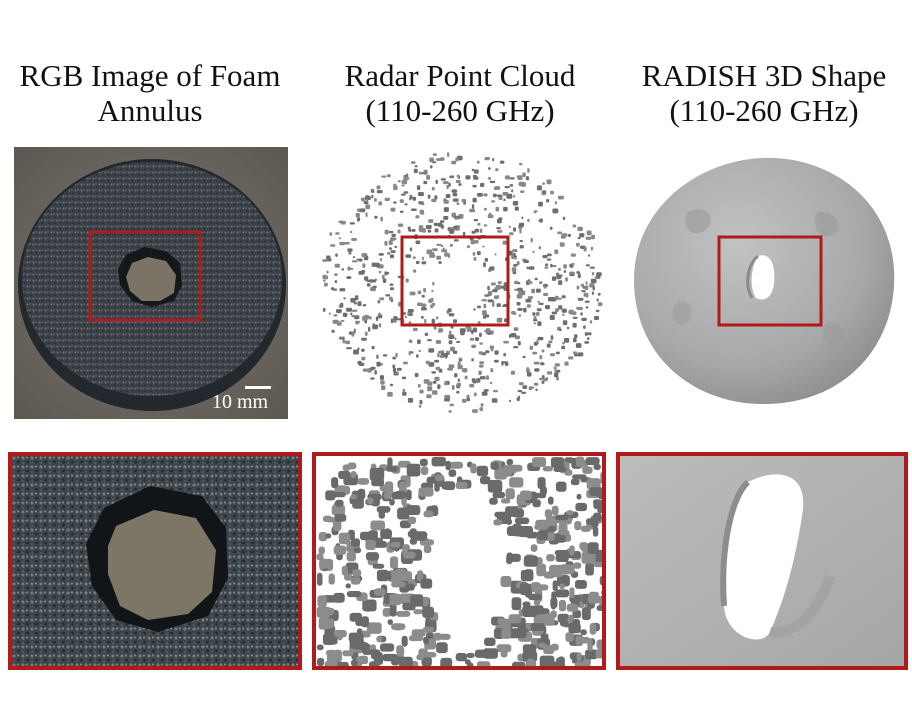 The width and height of the screenshot is (912, 720). I want to click on title-rgb-image: RGB Image of Foam Annulus, so click(150, 93).